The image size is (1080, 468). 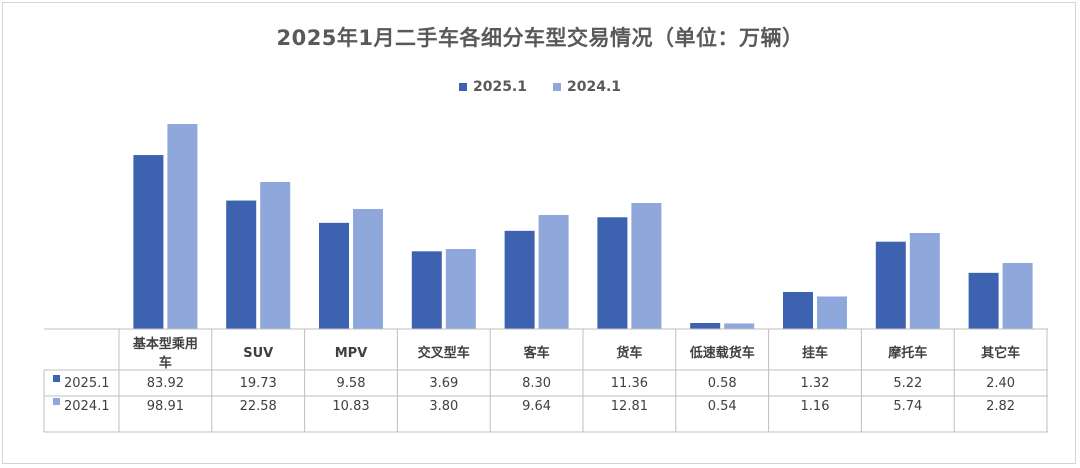 What do you see at coordinates (87, 406) in the screenshot?
I see `row-header-1: 2024.1` at bounding box center [87, 406].